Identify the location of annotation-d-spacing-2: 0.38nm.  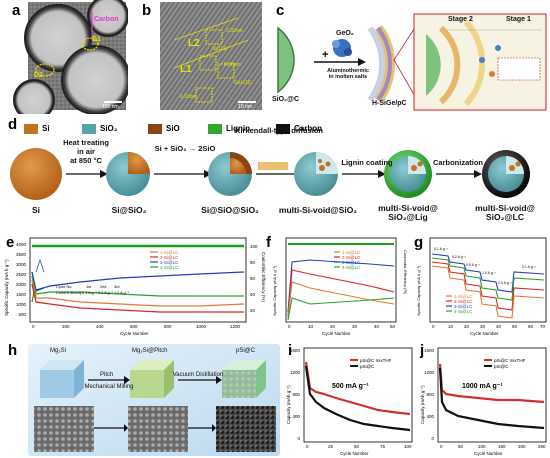
(232, 65).